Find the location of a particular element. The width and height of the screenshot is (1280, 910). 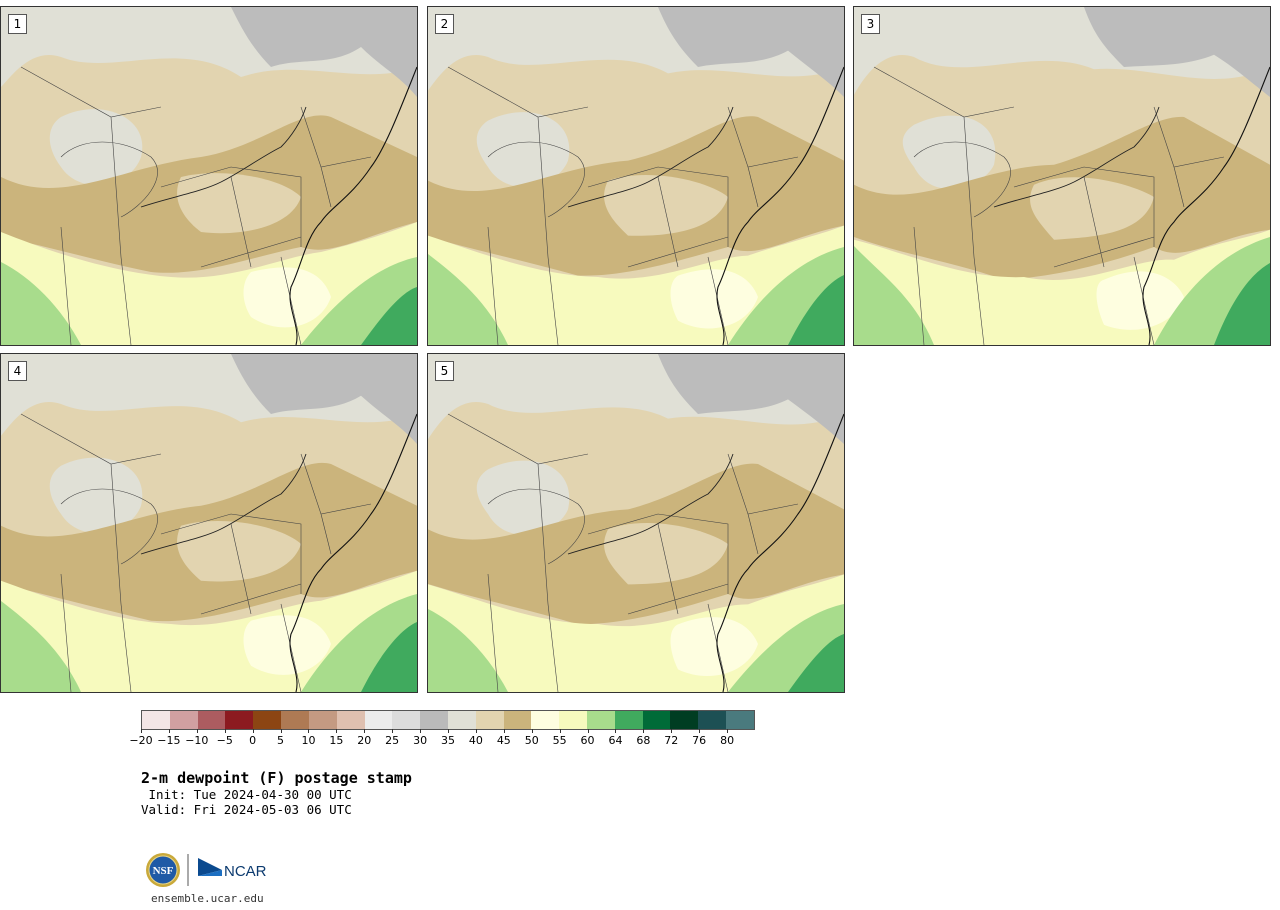

panel-number-label: 2 is located at coordinates (444, 24).